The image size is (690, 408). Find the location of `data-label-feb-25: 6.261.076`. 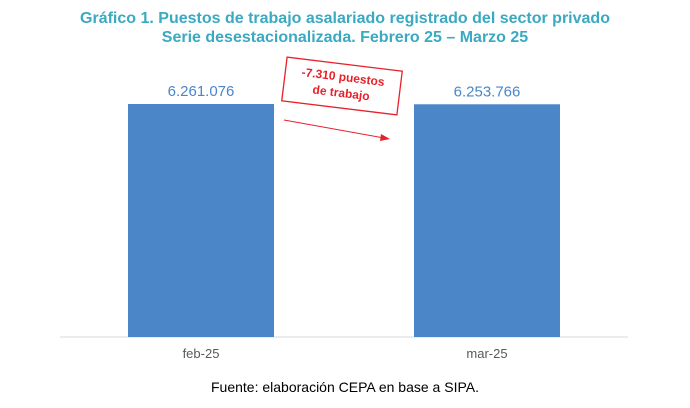

data-label-feb-25: 6.261.076 is located at coordinates (201, 91).